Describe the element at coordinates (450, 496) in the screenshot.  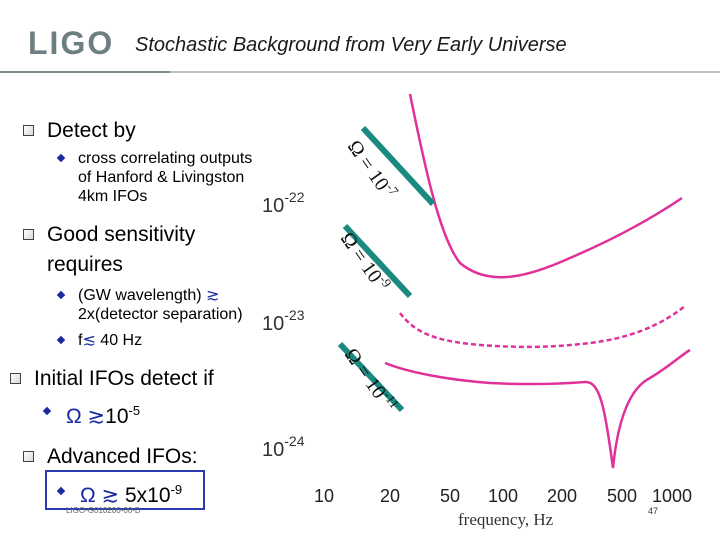
I see `x-tick-label: 50` at that location.